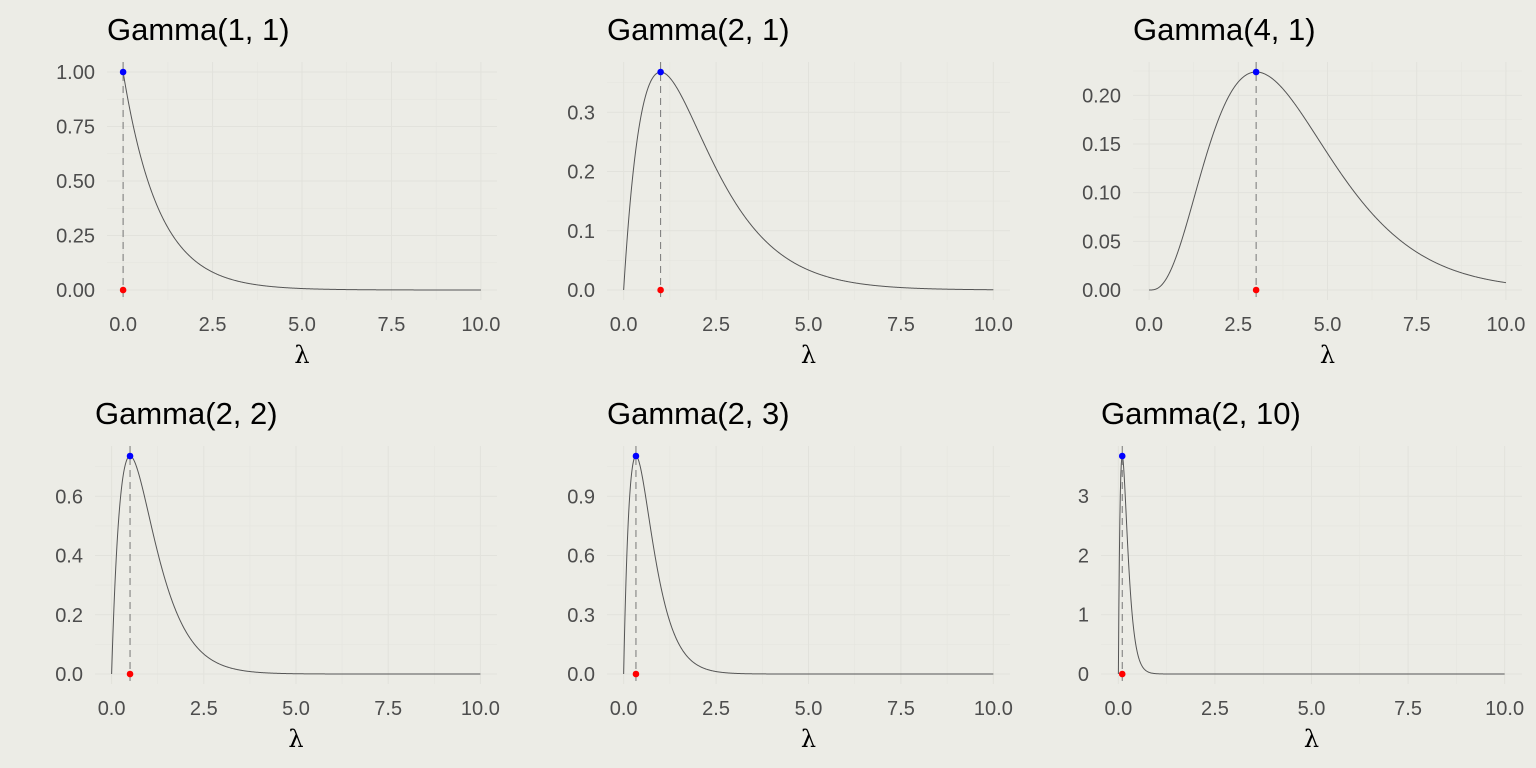 This screenshot has height=768, width=1536. Describe the element at coordinates (1101, 242) in the screenshot. I see `y-tick-label: 0.05` at that location.